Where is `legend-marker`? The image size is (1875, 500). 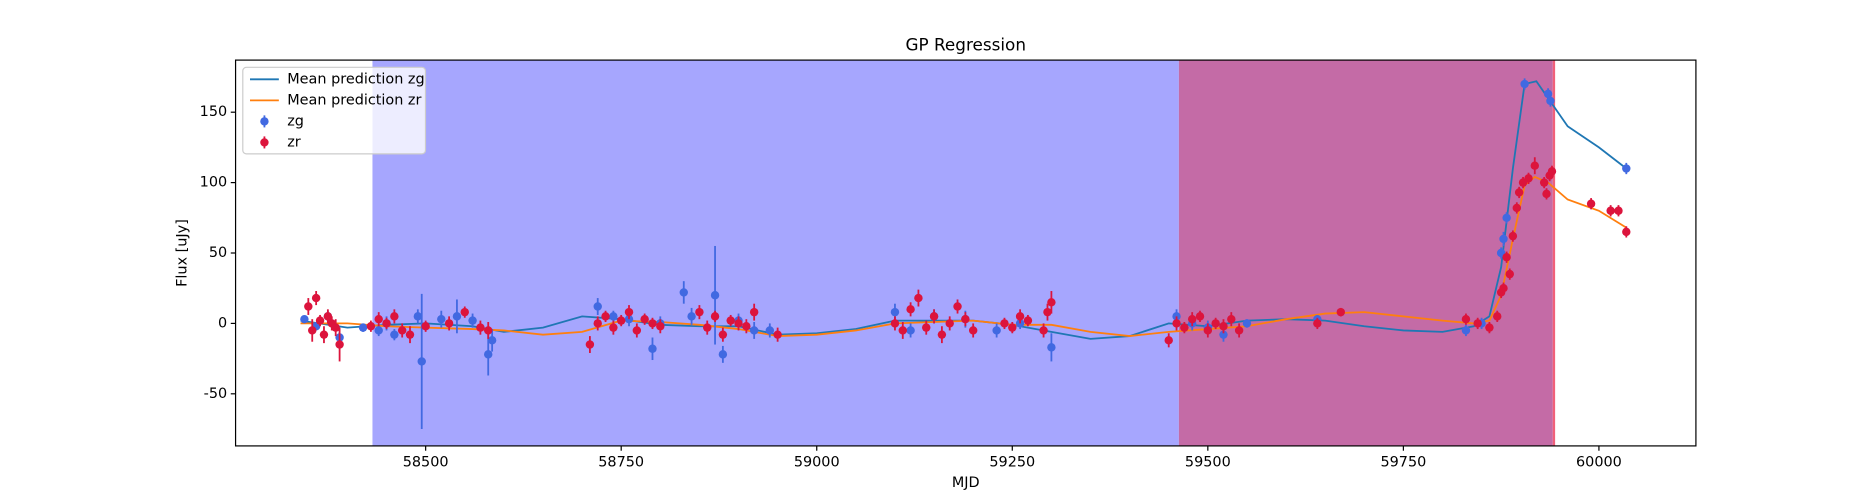 legend-marker is located at coordinates (264, 121).